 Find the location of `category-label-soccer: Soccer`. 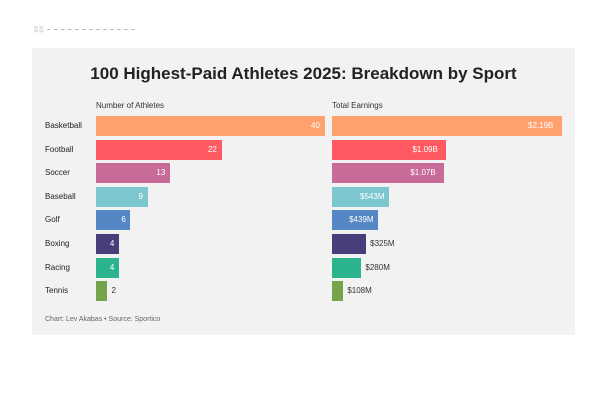

category-label-soccer: Soccer is located at coordinates (57, 173).